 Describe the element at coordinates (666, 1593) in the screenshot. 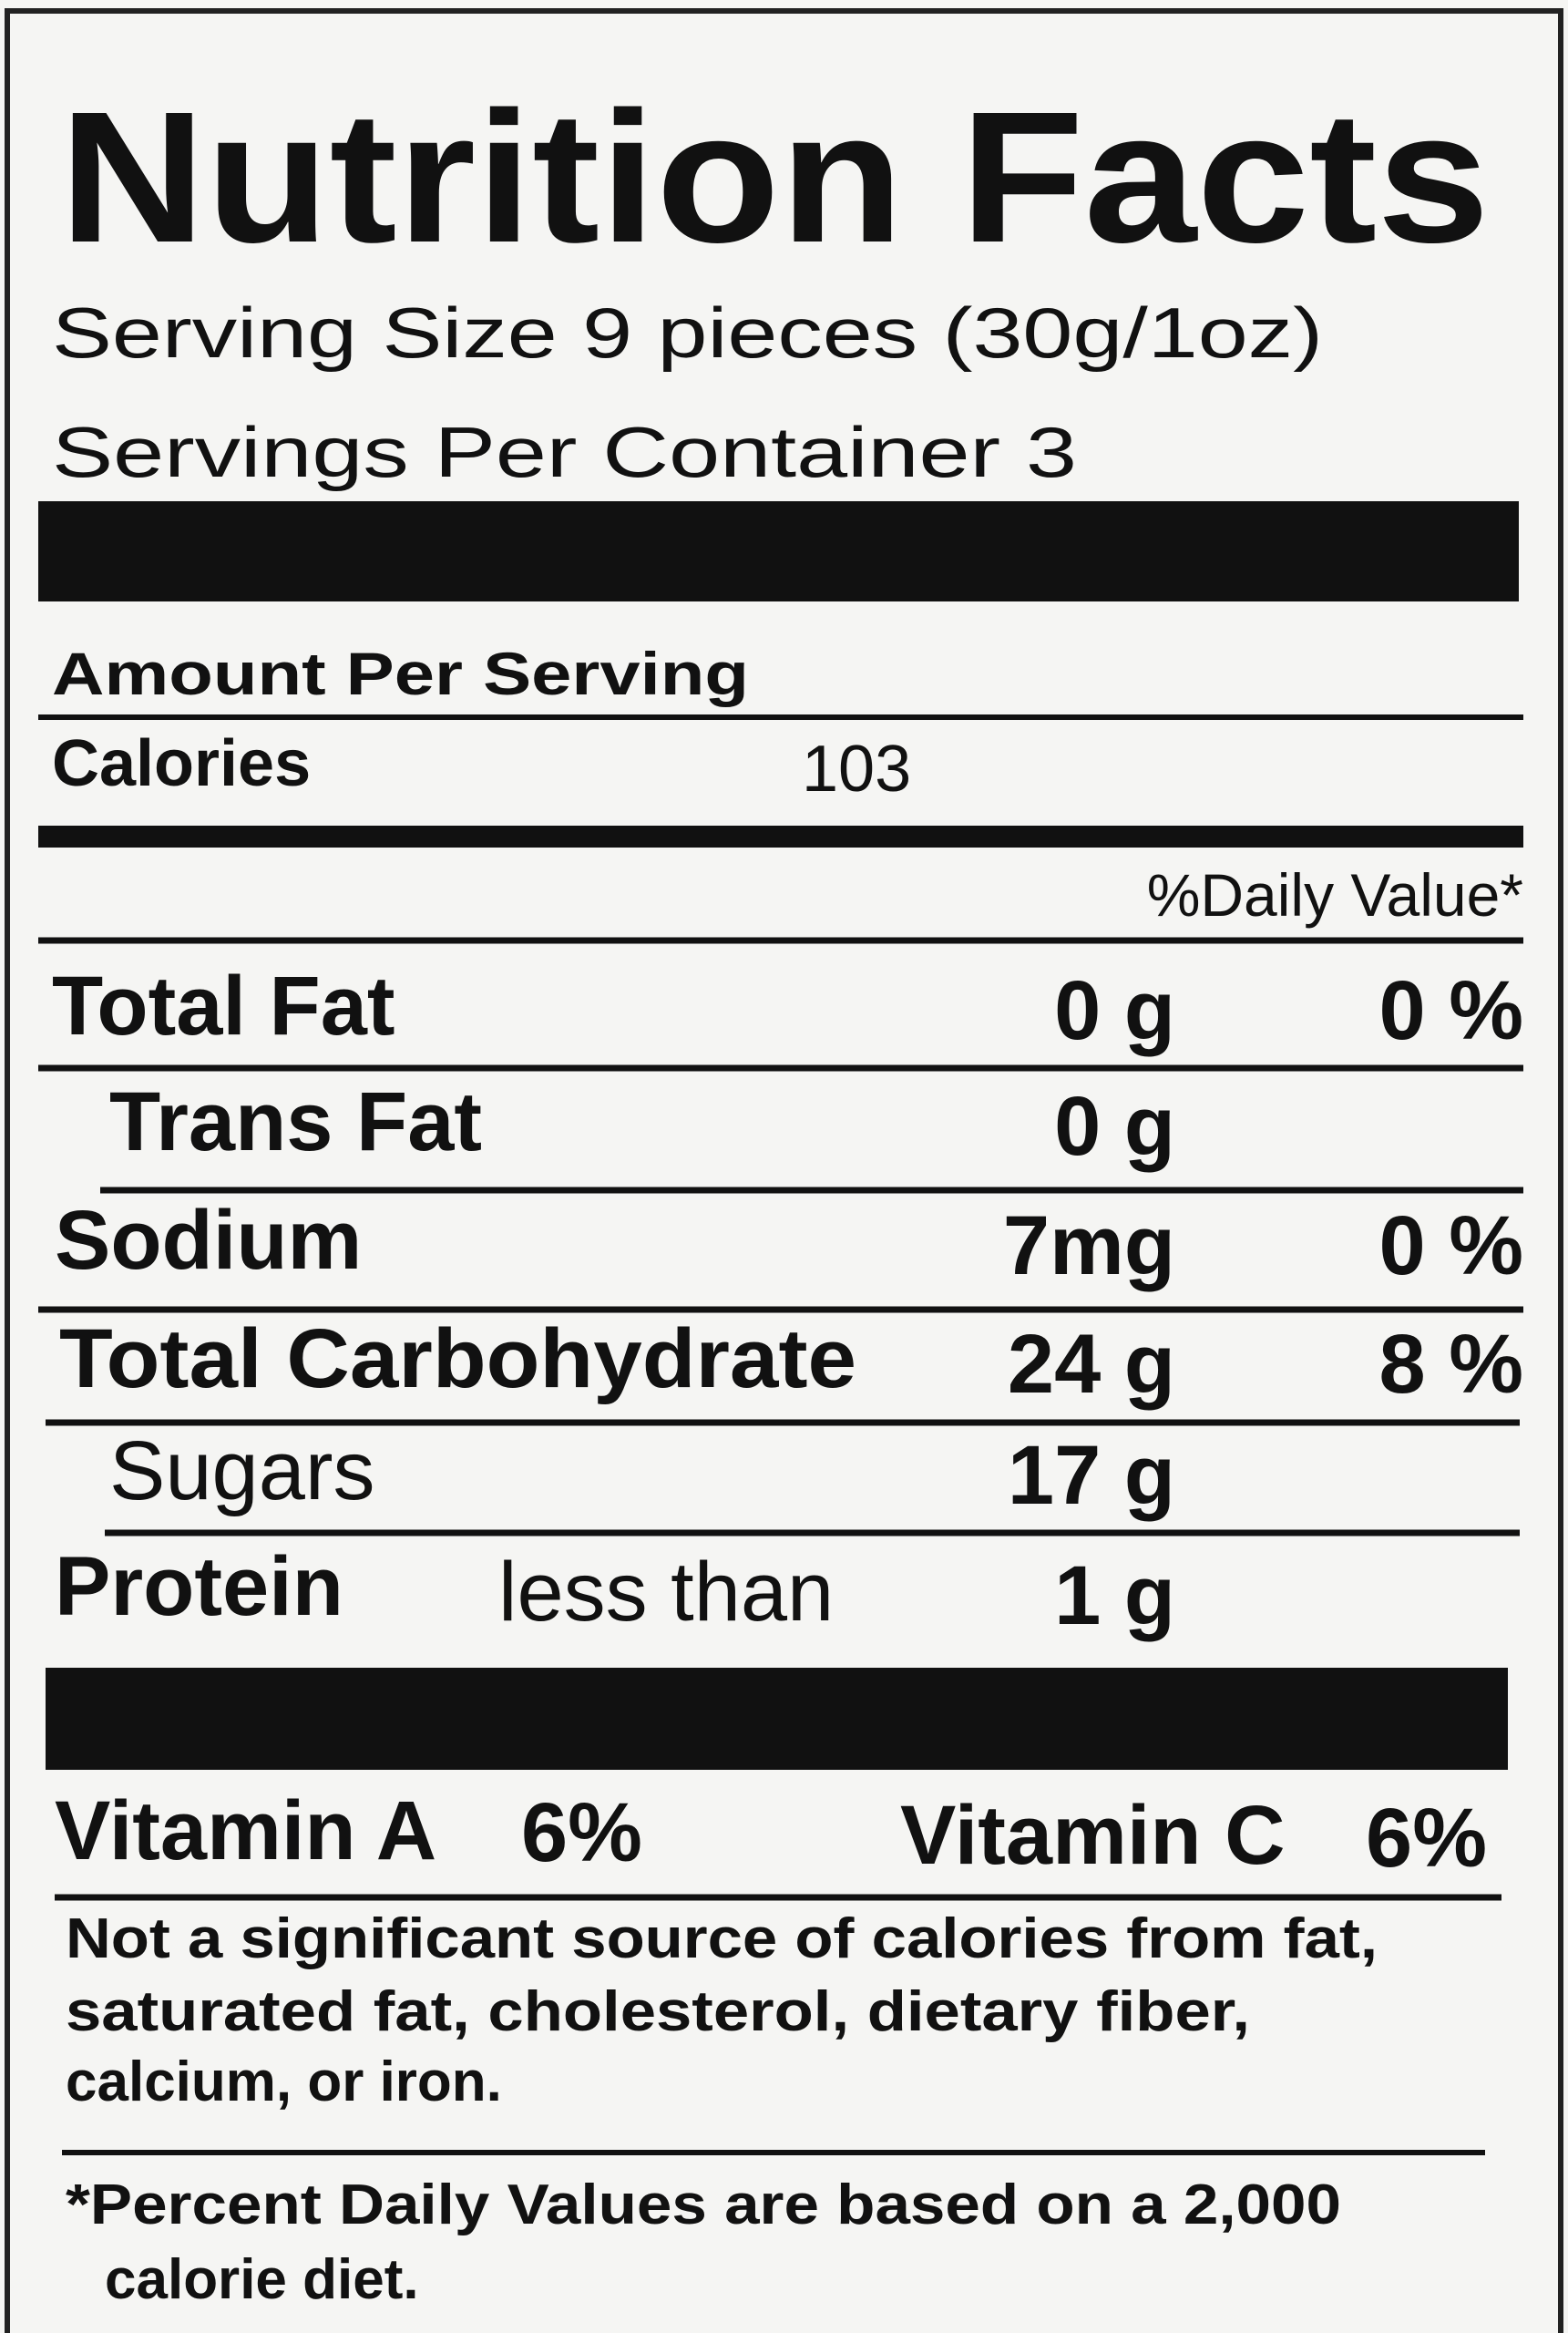

I see `nutrient-qualifier: less than` at that location.